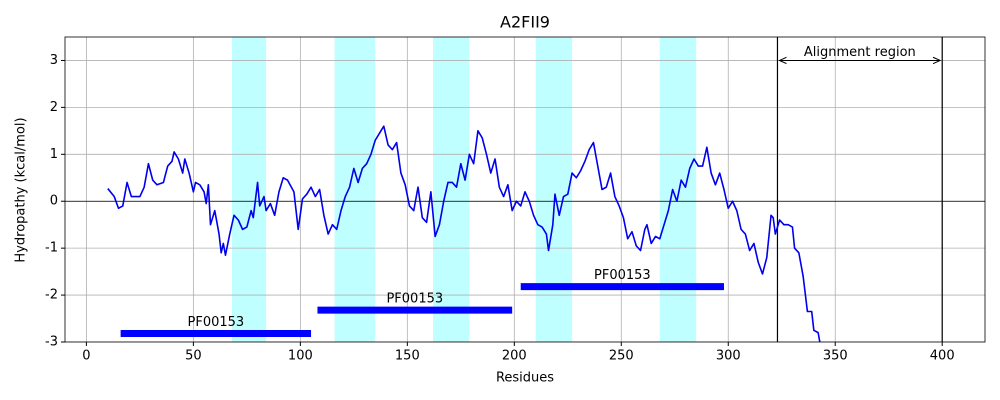 The height and width of the screenshot is (400, 1000). Describe the element at coordinates (51, 342) in the screenshot. I see `y-tick-label: -3` at that location.